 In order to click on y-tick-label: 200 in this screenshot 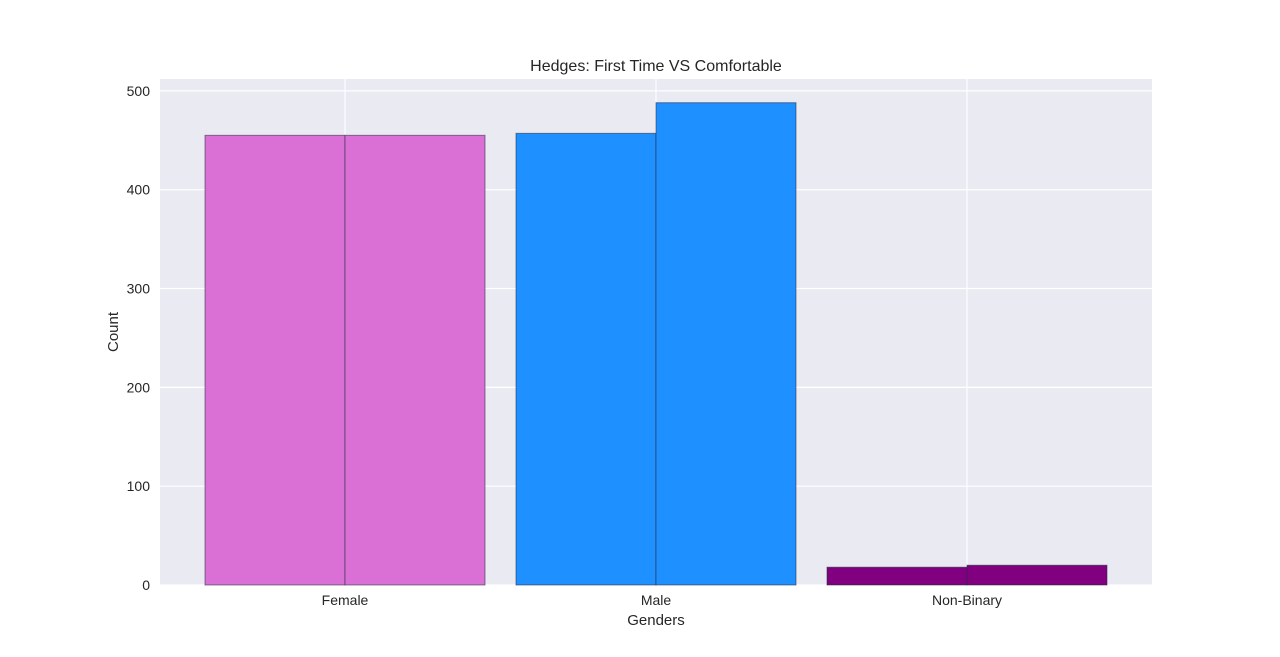, I will do `click(139, 387)`.